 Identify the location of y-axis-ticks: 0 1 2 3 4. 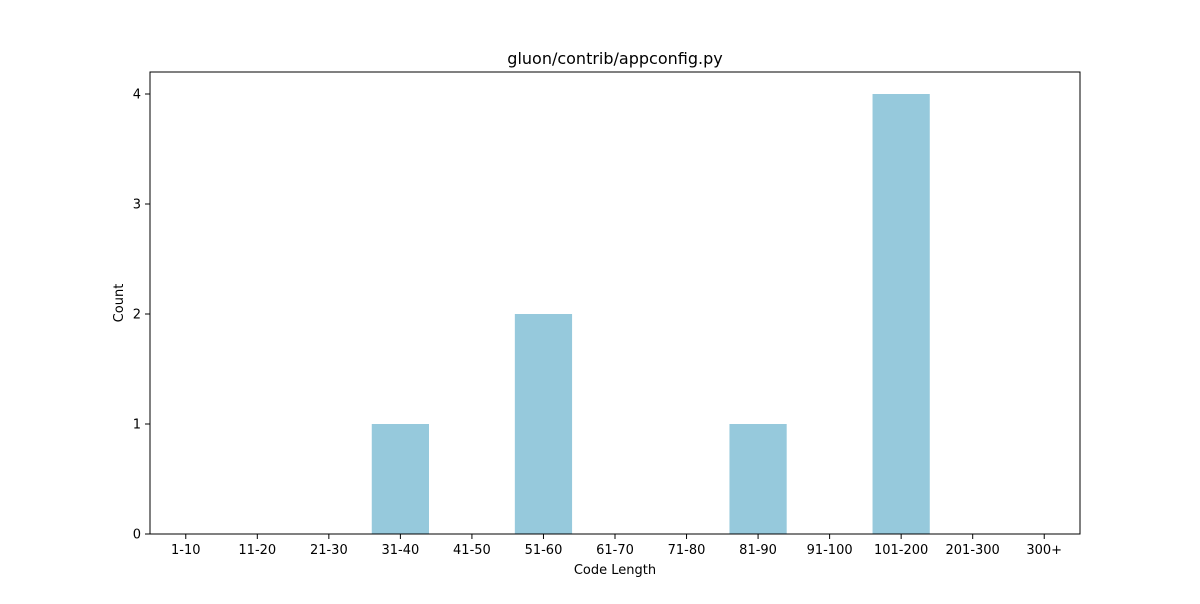
(141, 315).